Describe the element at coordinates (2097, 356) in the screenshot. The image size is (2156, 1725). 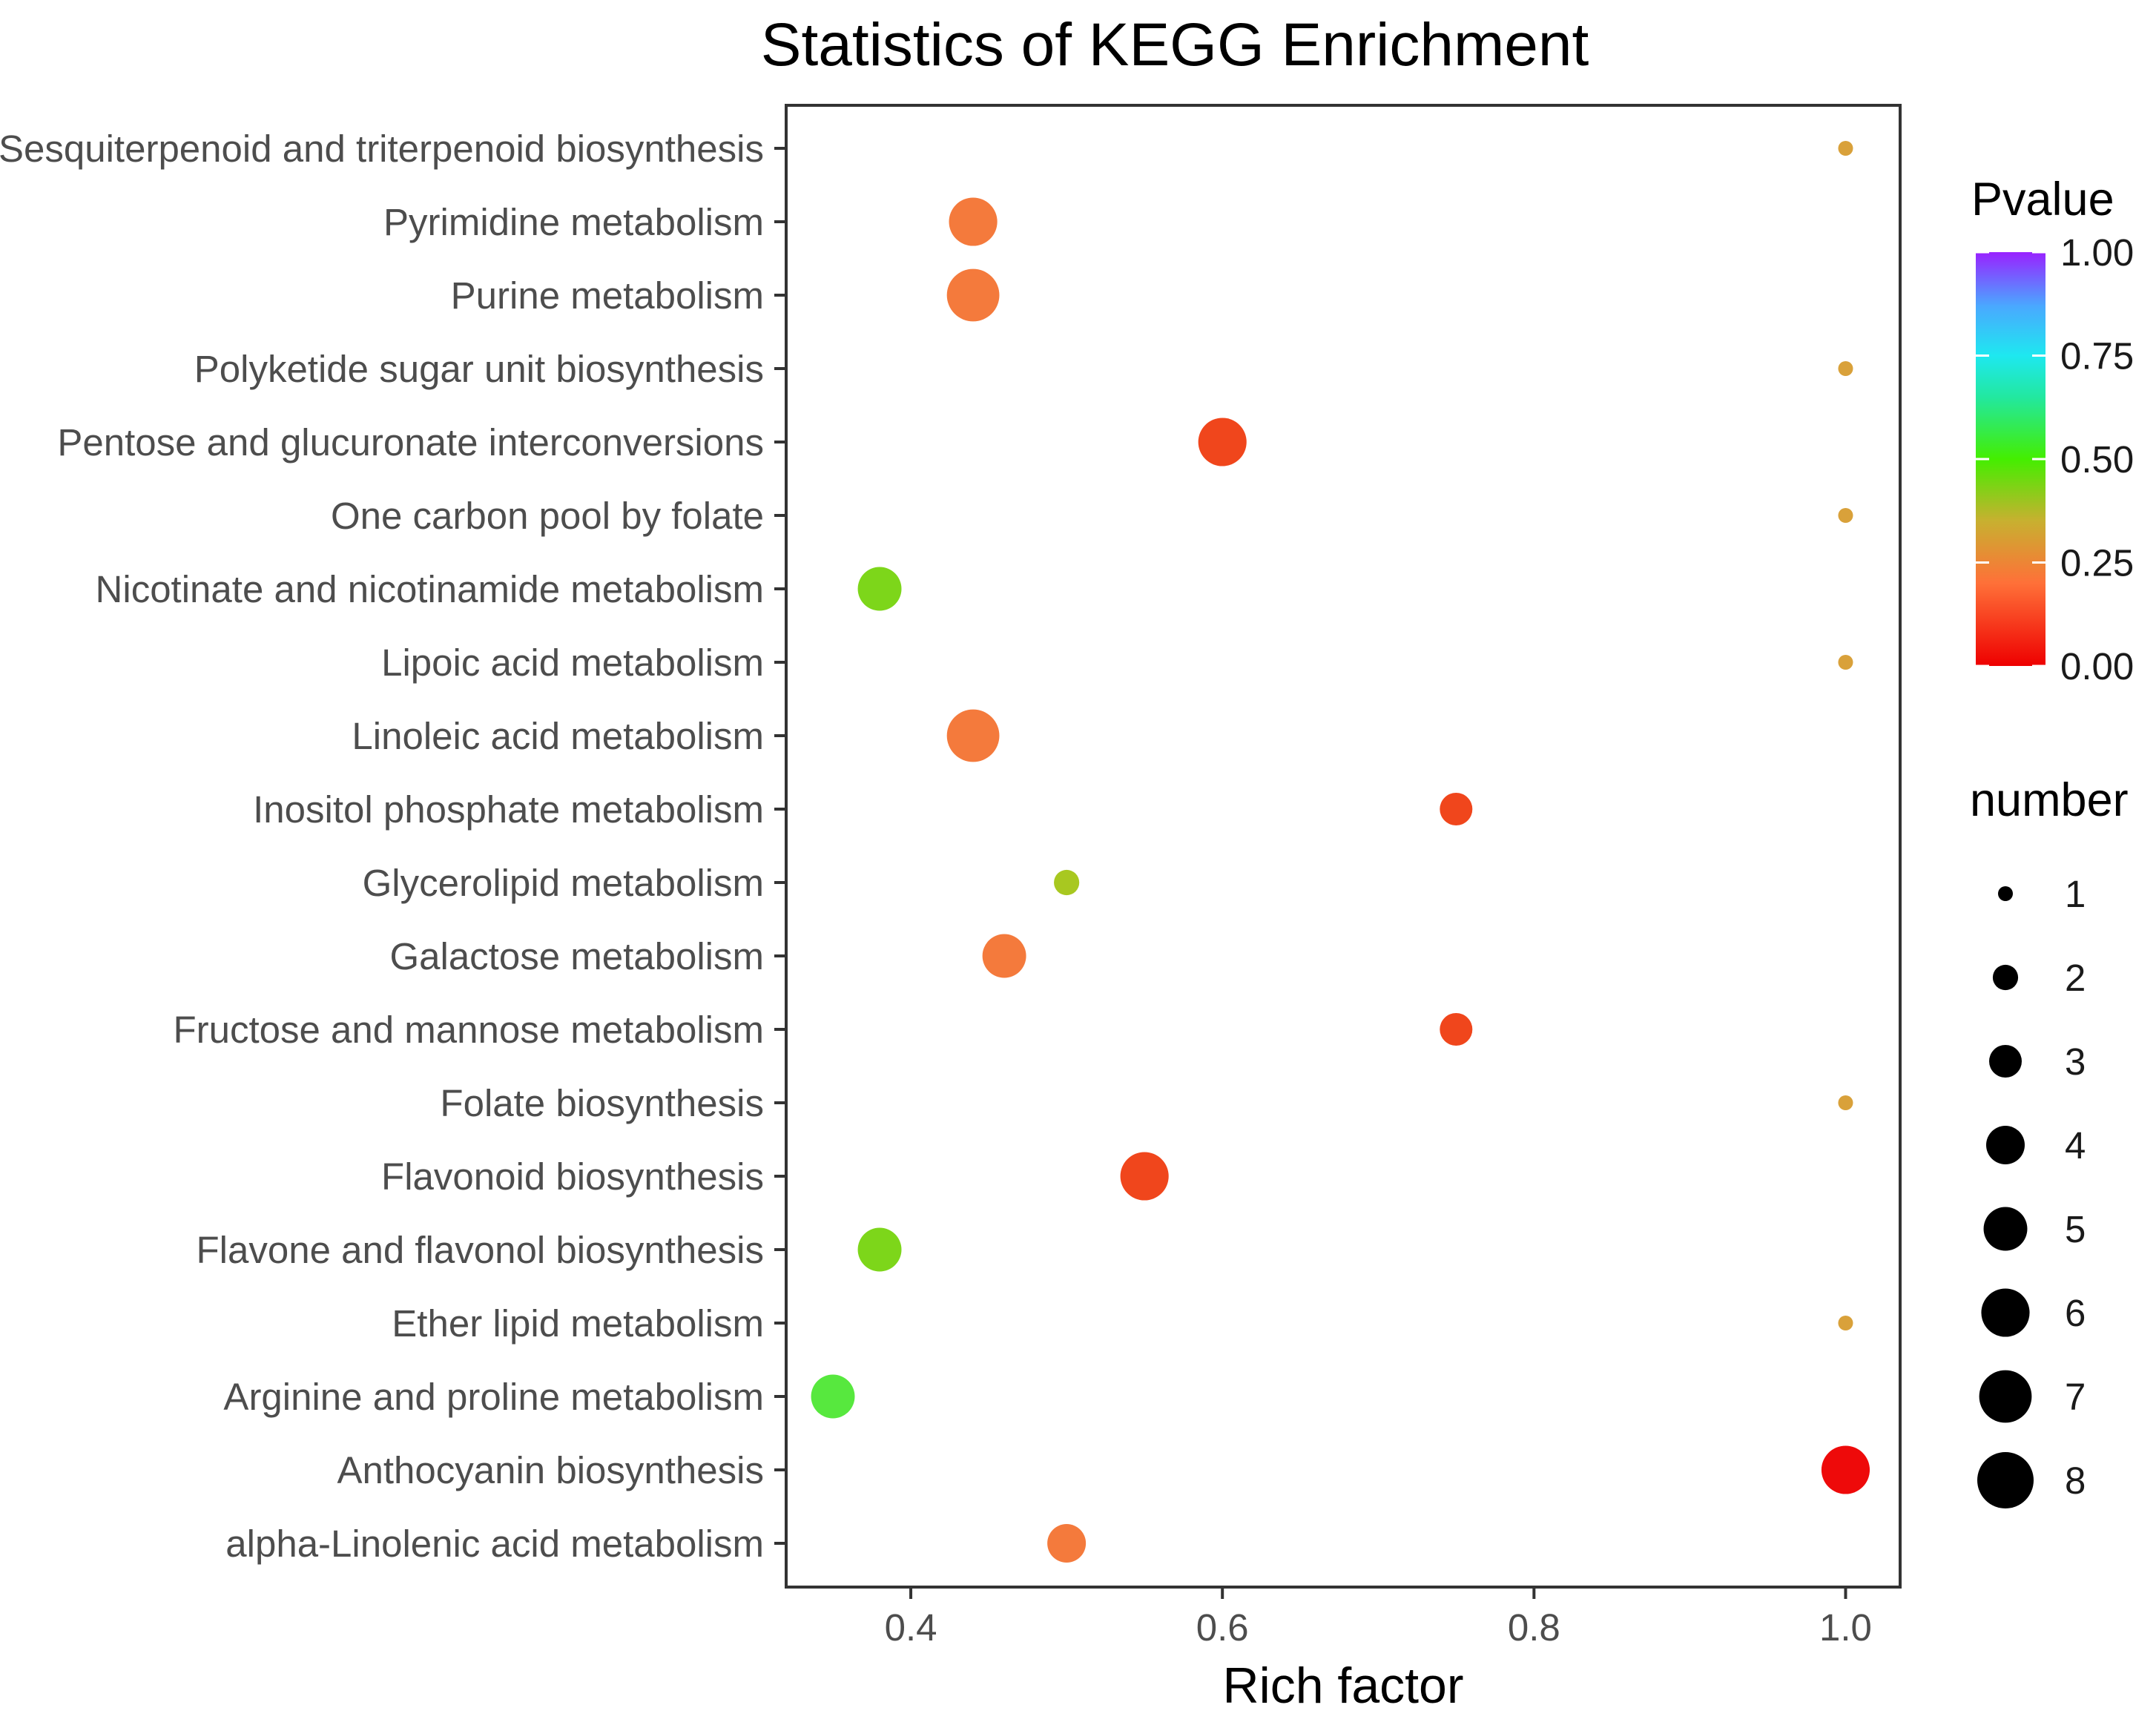
I see `colorbar-tick-label: 0.75` at that location.